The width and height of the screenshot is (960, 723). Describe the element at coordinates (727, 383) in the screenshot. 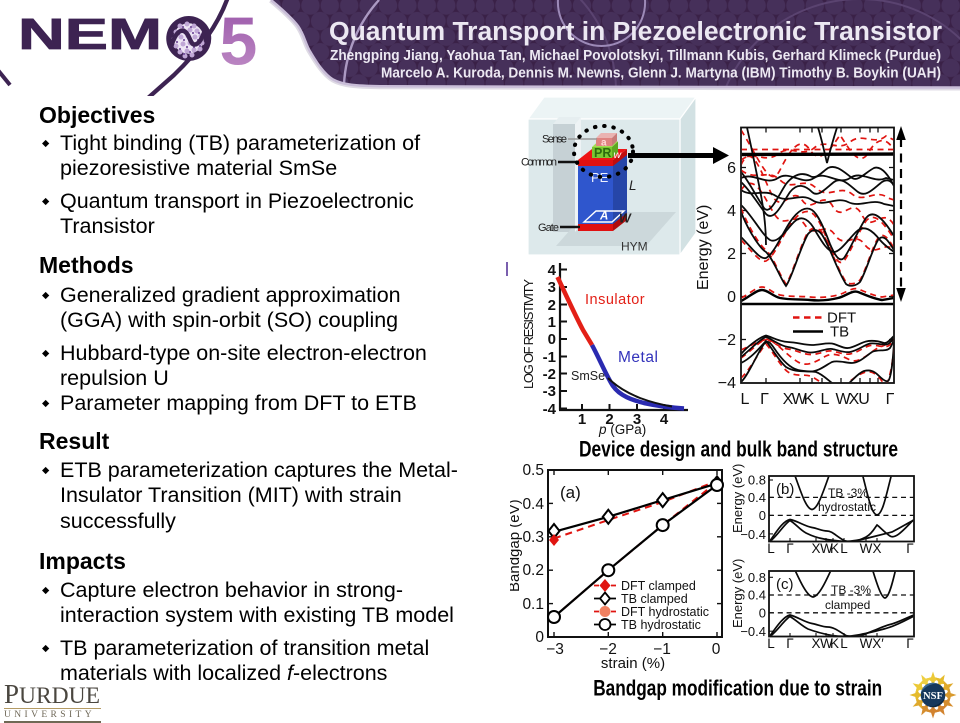

I see `svg-text: −4` at that location.